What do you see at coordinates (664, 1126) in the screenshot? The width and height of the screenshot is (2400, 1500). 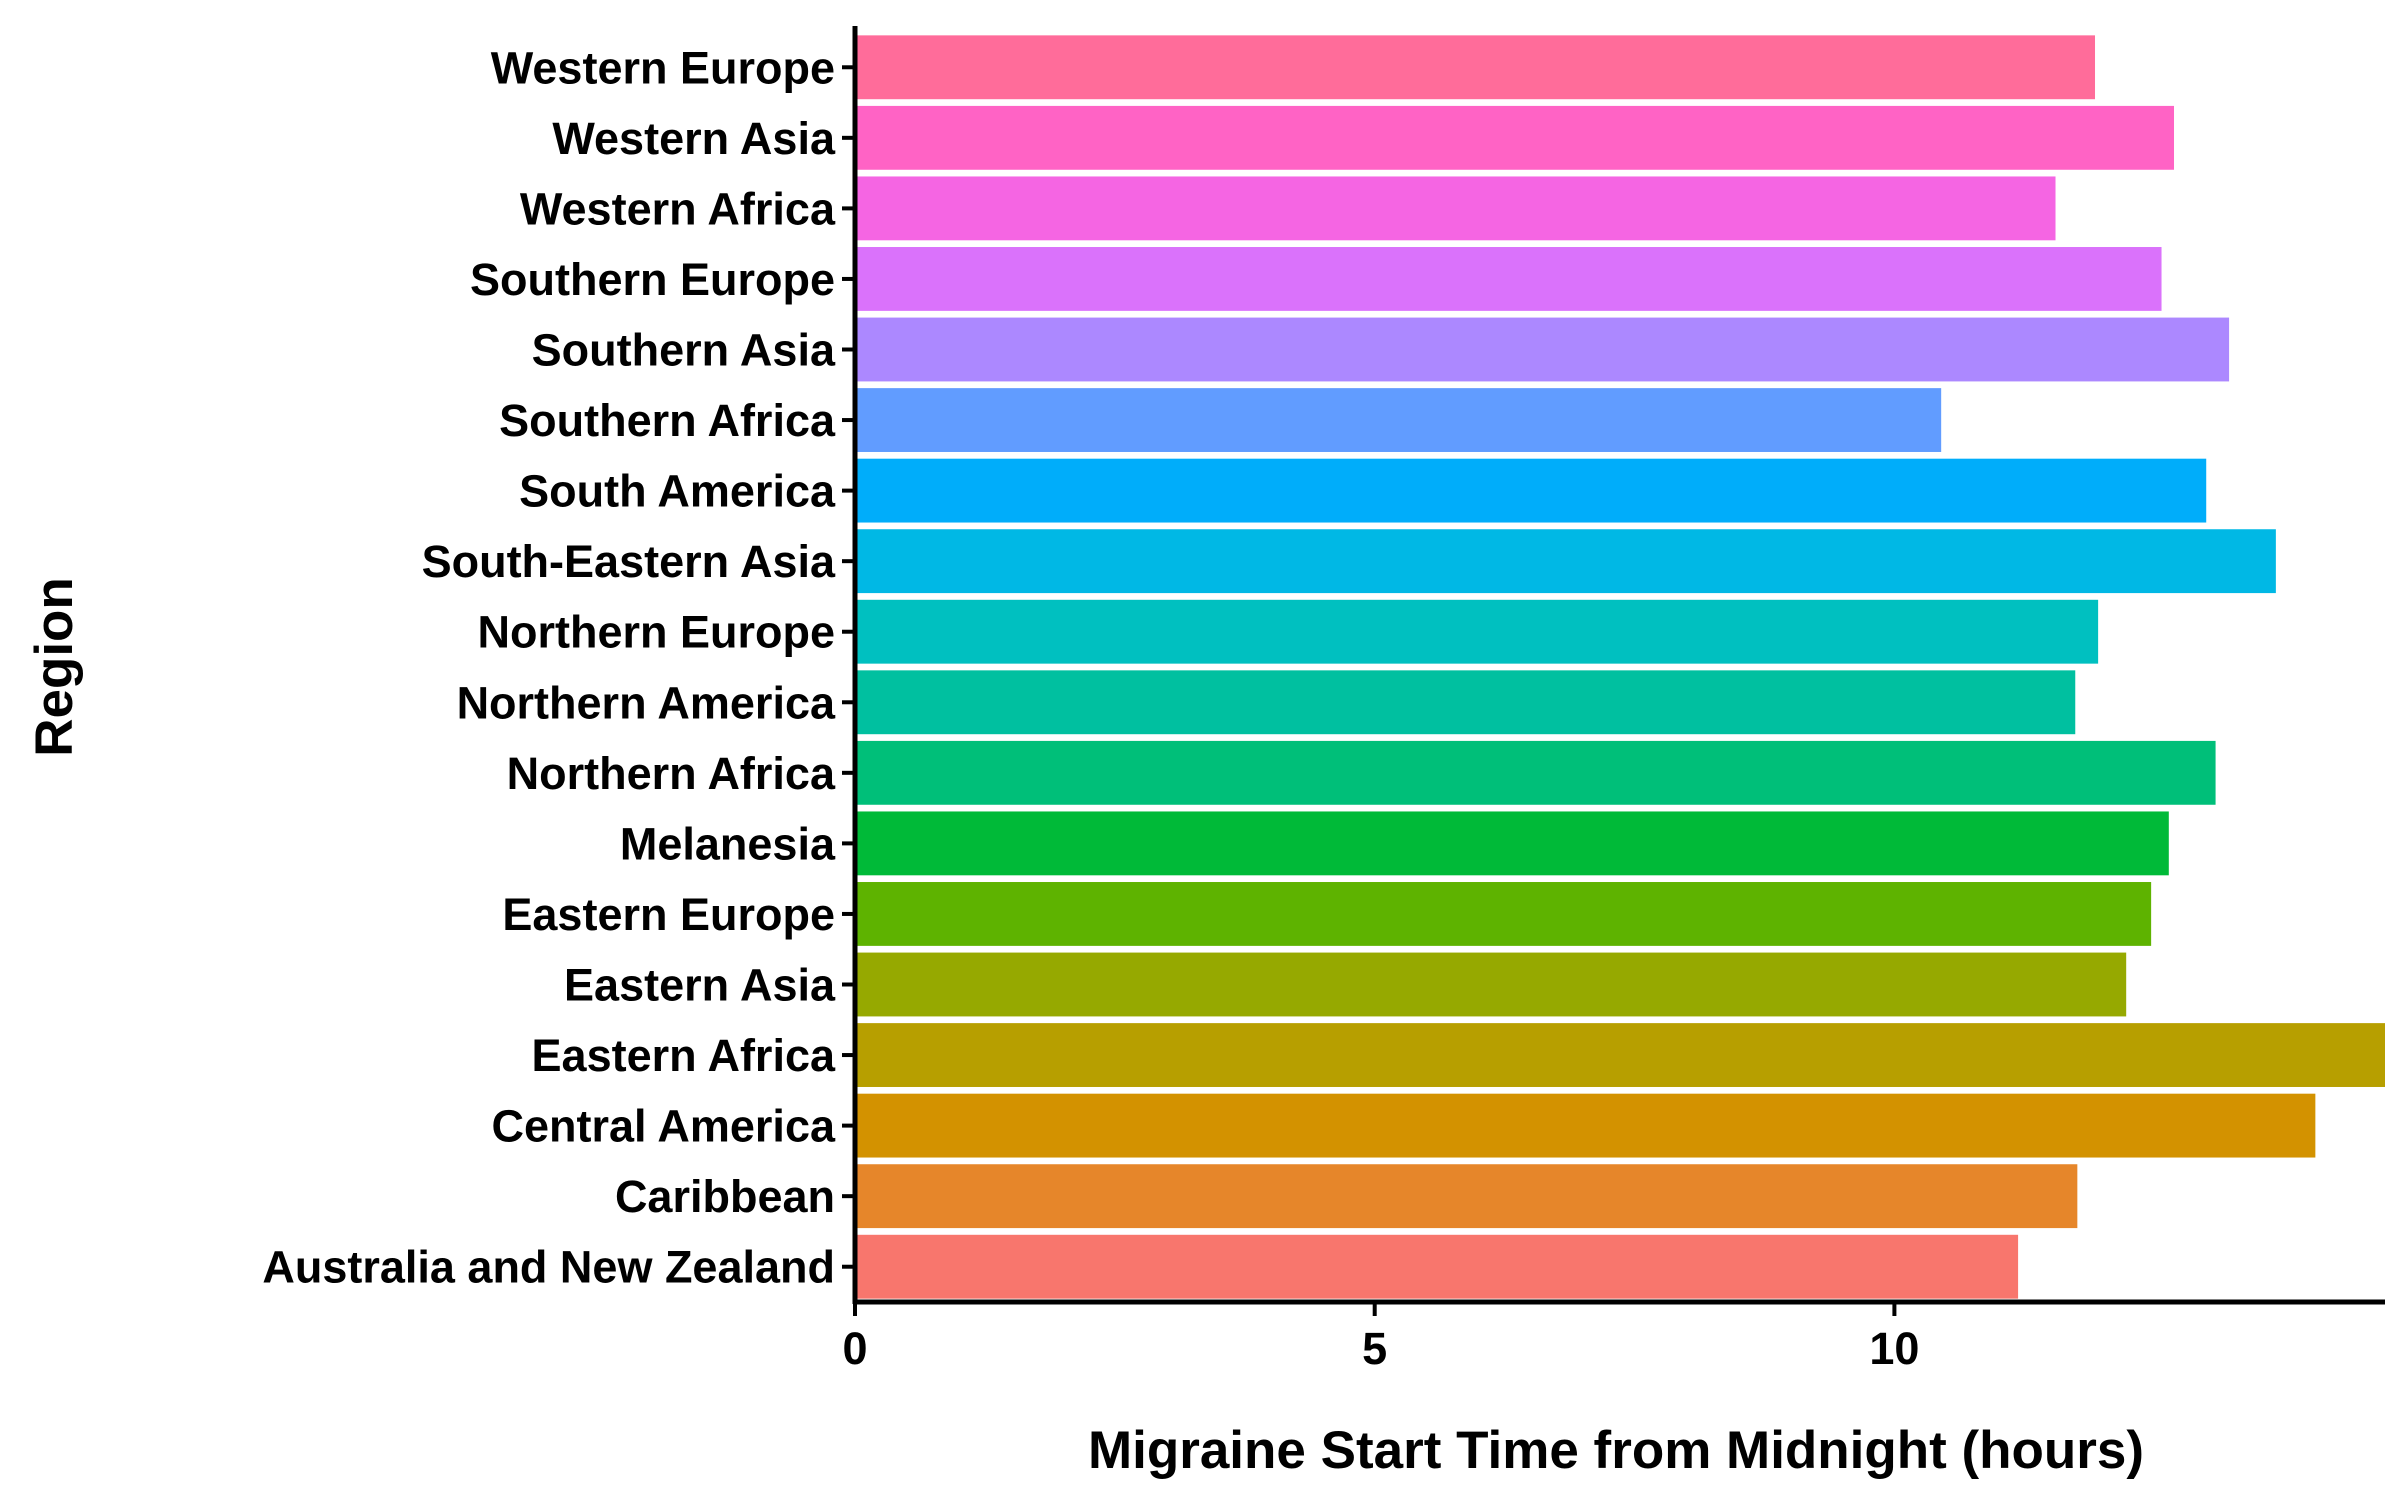 I see `y-tick-label: Central America` at bounding box center [664, 1126].